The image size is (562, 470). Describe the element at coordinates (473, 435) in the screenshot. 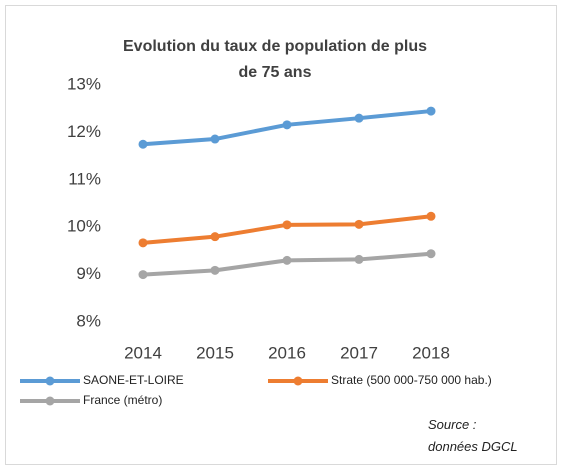

I see `annotation: Source : données DGCL` at that location.